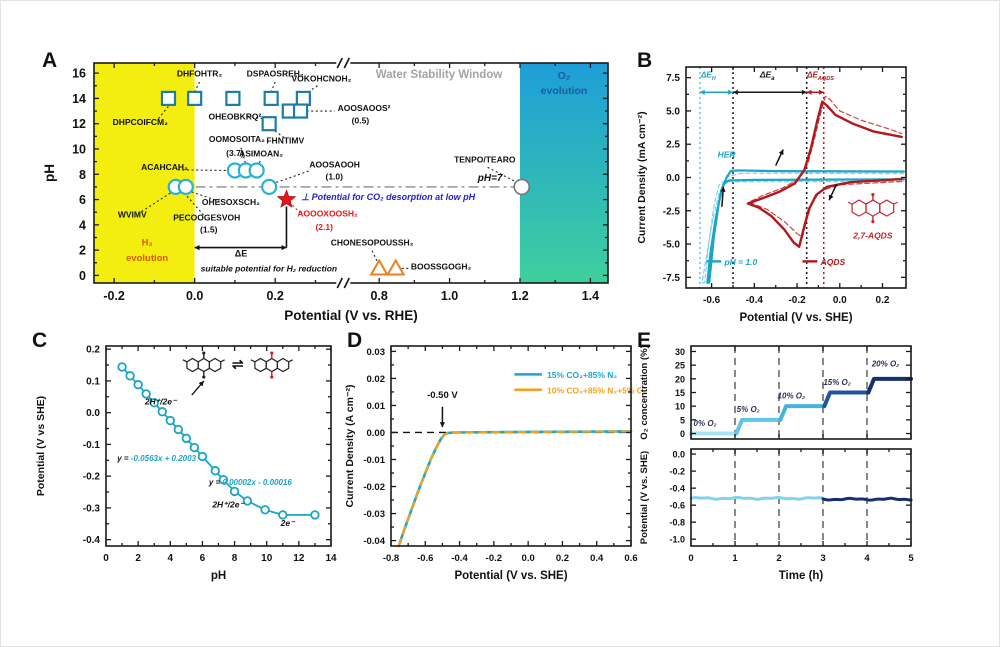 The image size is (1000, 647). I want to click on x-tick-label: -0.6, so click(425, 558).